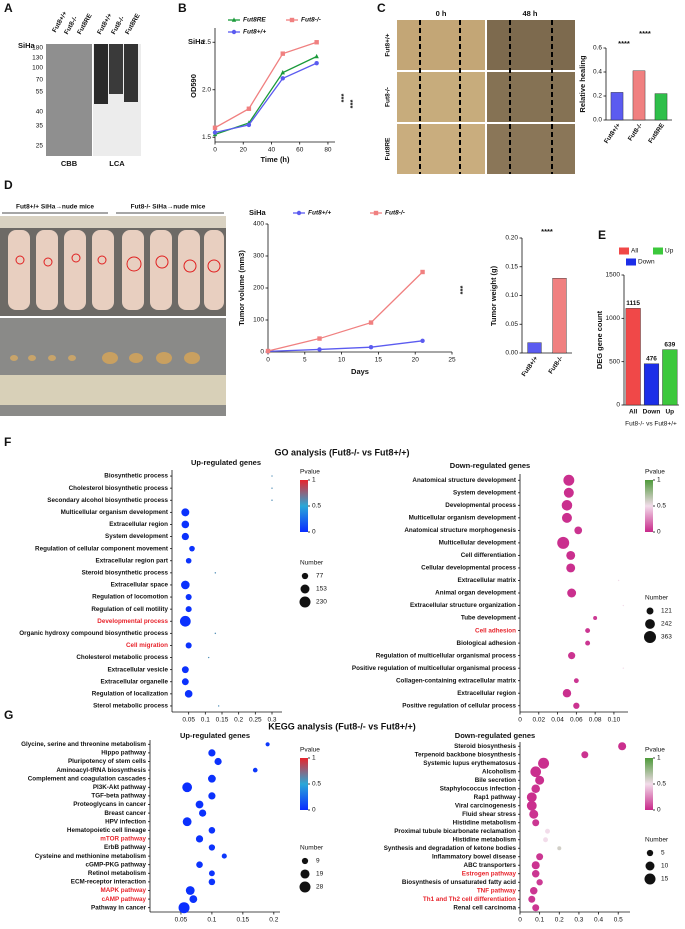 This screenshot has width=685, height=929. What do you see at coordinates (140, 585) in the screenshot?
I see `category-label: Extracellular space` at bounding box center [140, 585].